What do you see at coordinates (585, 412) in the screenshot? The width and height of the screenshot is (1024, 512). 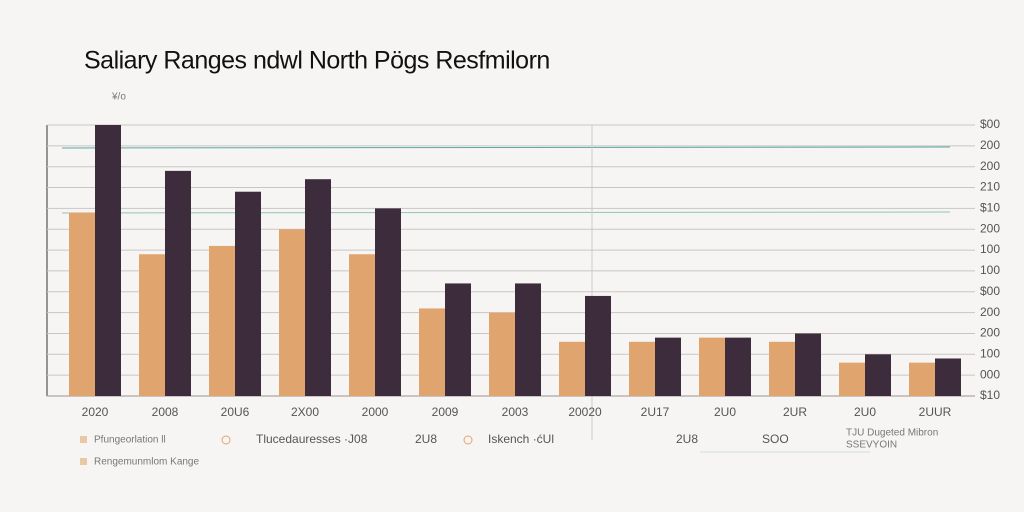 I see `x-tick-label: 20020` at bounding box center [585, 412].